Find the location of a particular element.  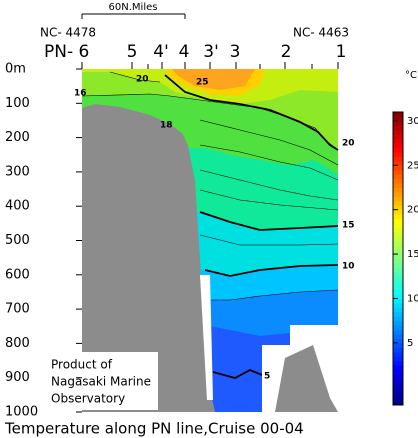

station-label: 4' is located at coordinates (161, 52).